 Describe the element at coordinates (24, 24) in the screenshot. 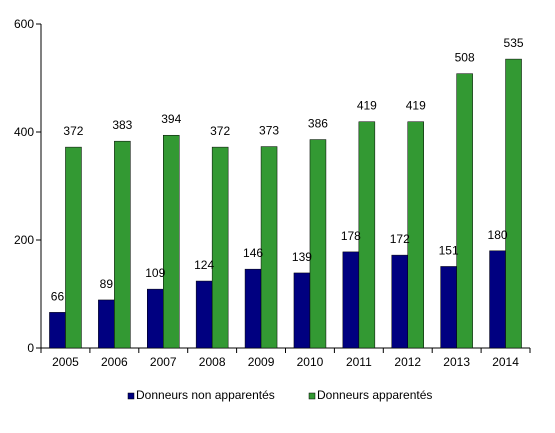

I see `y-tick-label: 600` at that location.